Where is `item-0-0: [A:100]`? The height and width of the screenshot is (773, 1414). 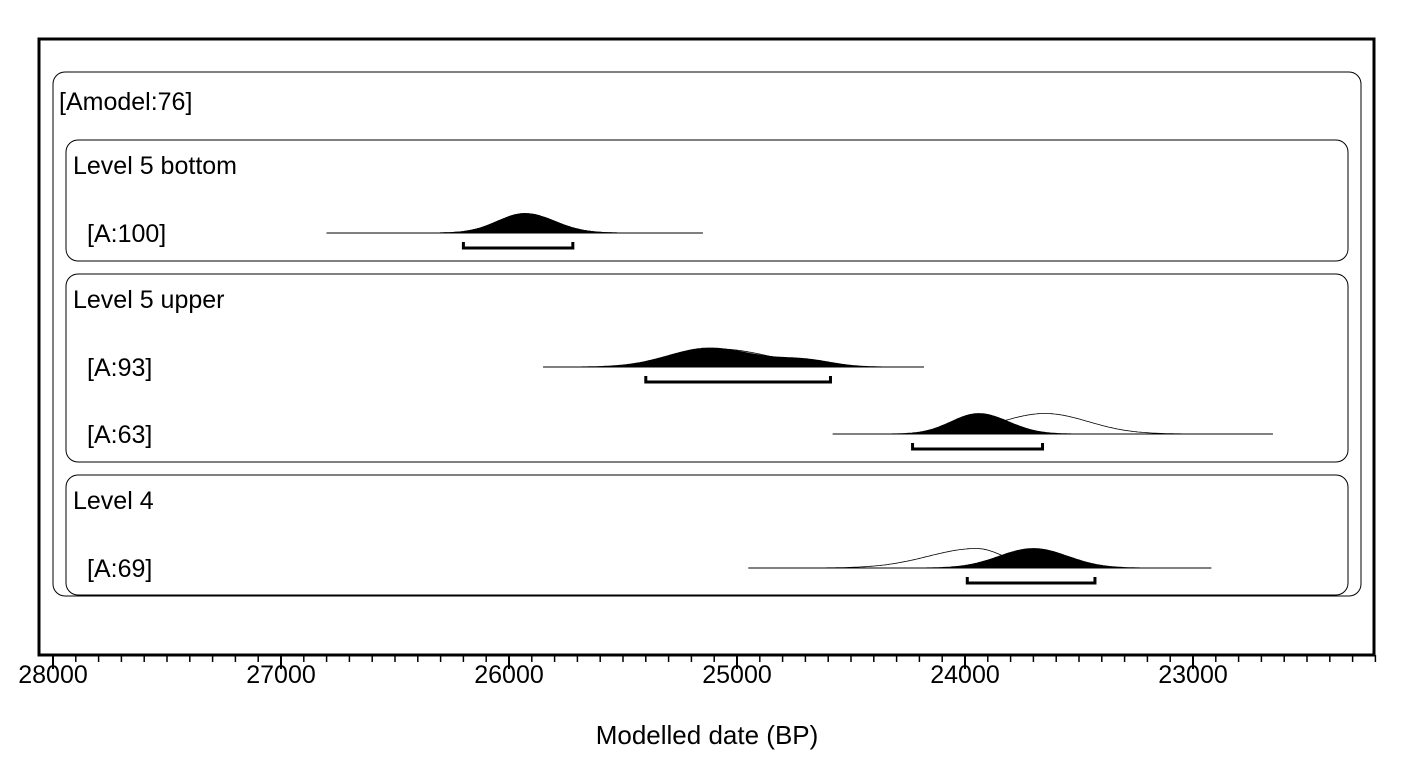 item-0-0: [A:100] is located at coordinates (395, 231).